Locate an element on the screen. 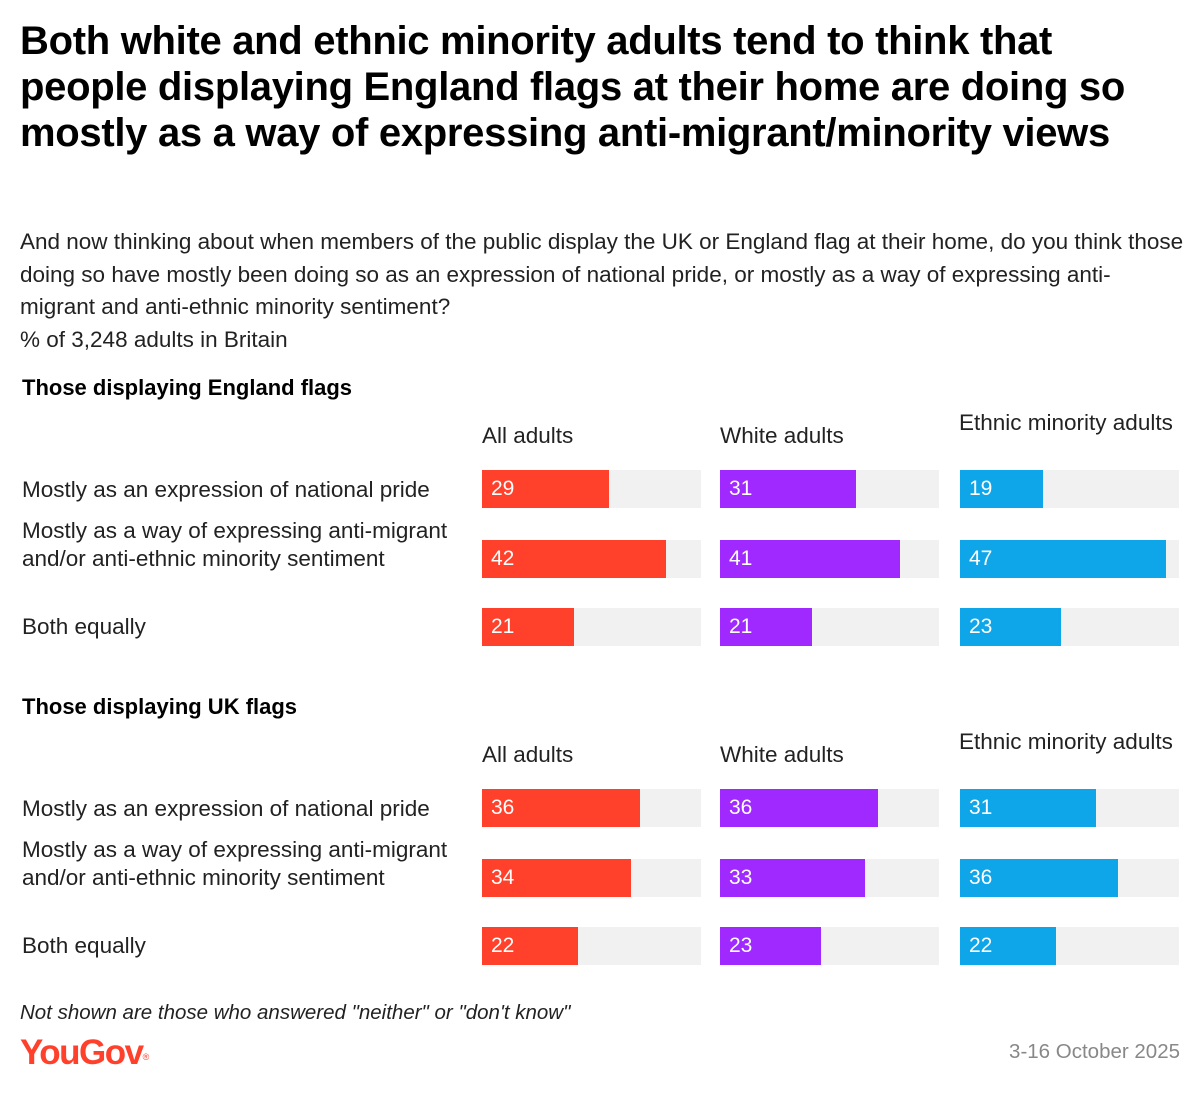  bar-track-white-adults-anti-migrant: 41 is located at coordinates (829, 559).